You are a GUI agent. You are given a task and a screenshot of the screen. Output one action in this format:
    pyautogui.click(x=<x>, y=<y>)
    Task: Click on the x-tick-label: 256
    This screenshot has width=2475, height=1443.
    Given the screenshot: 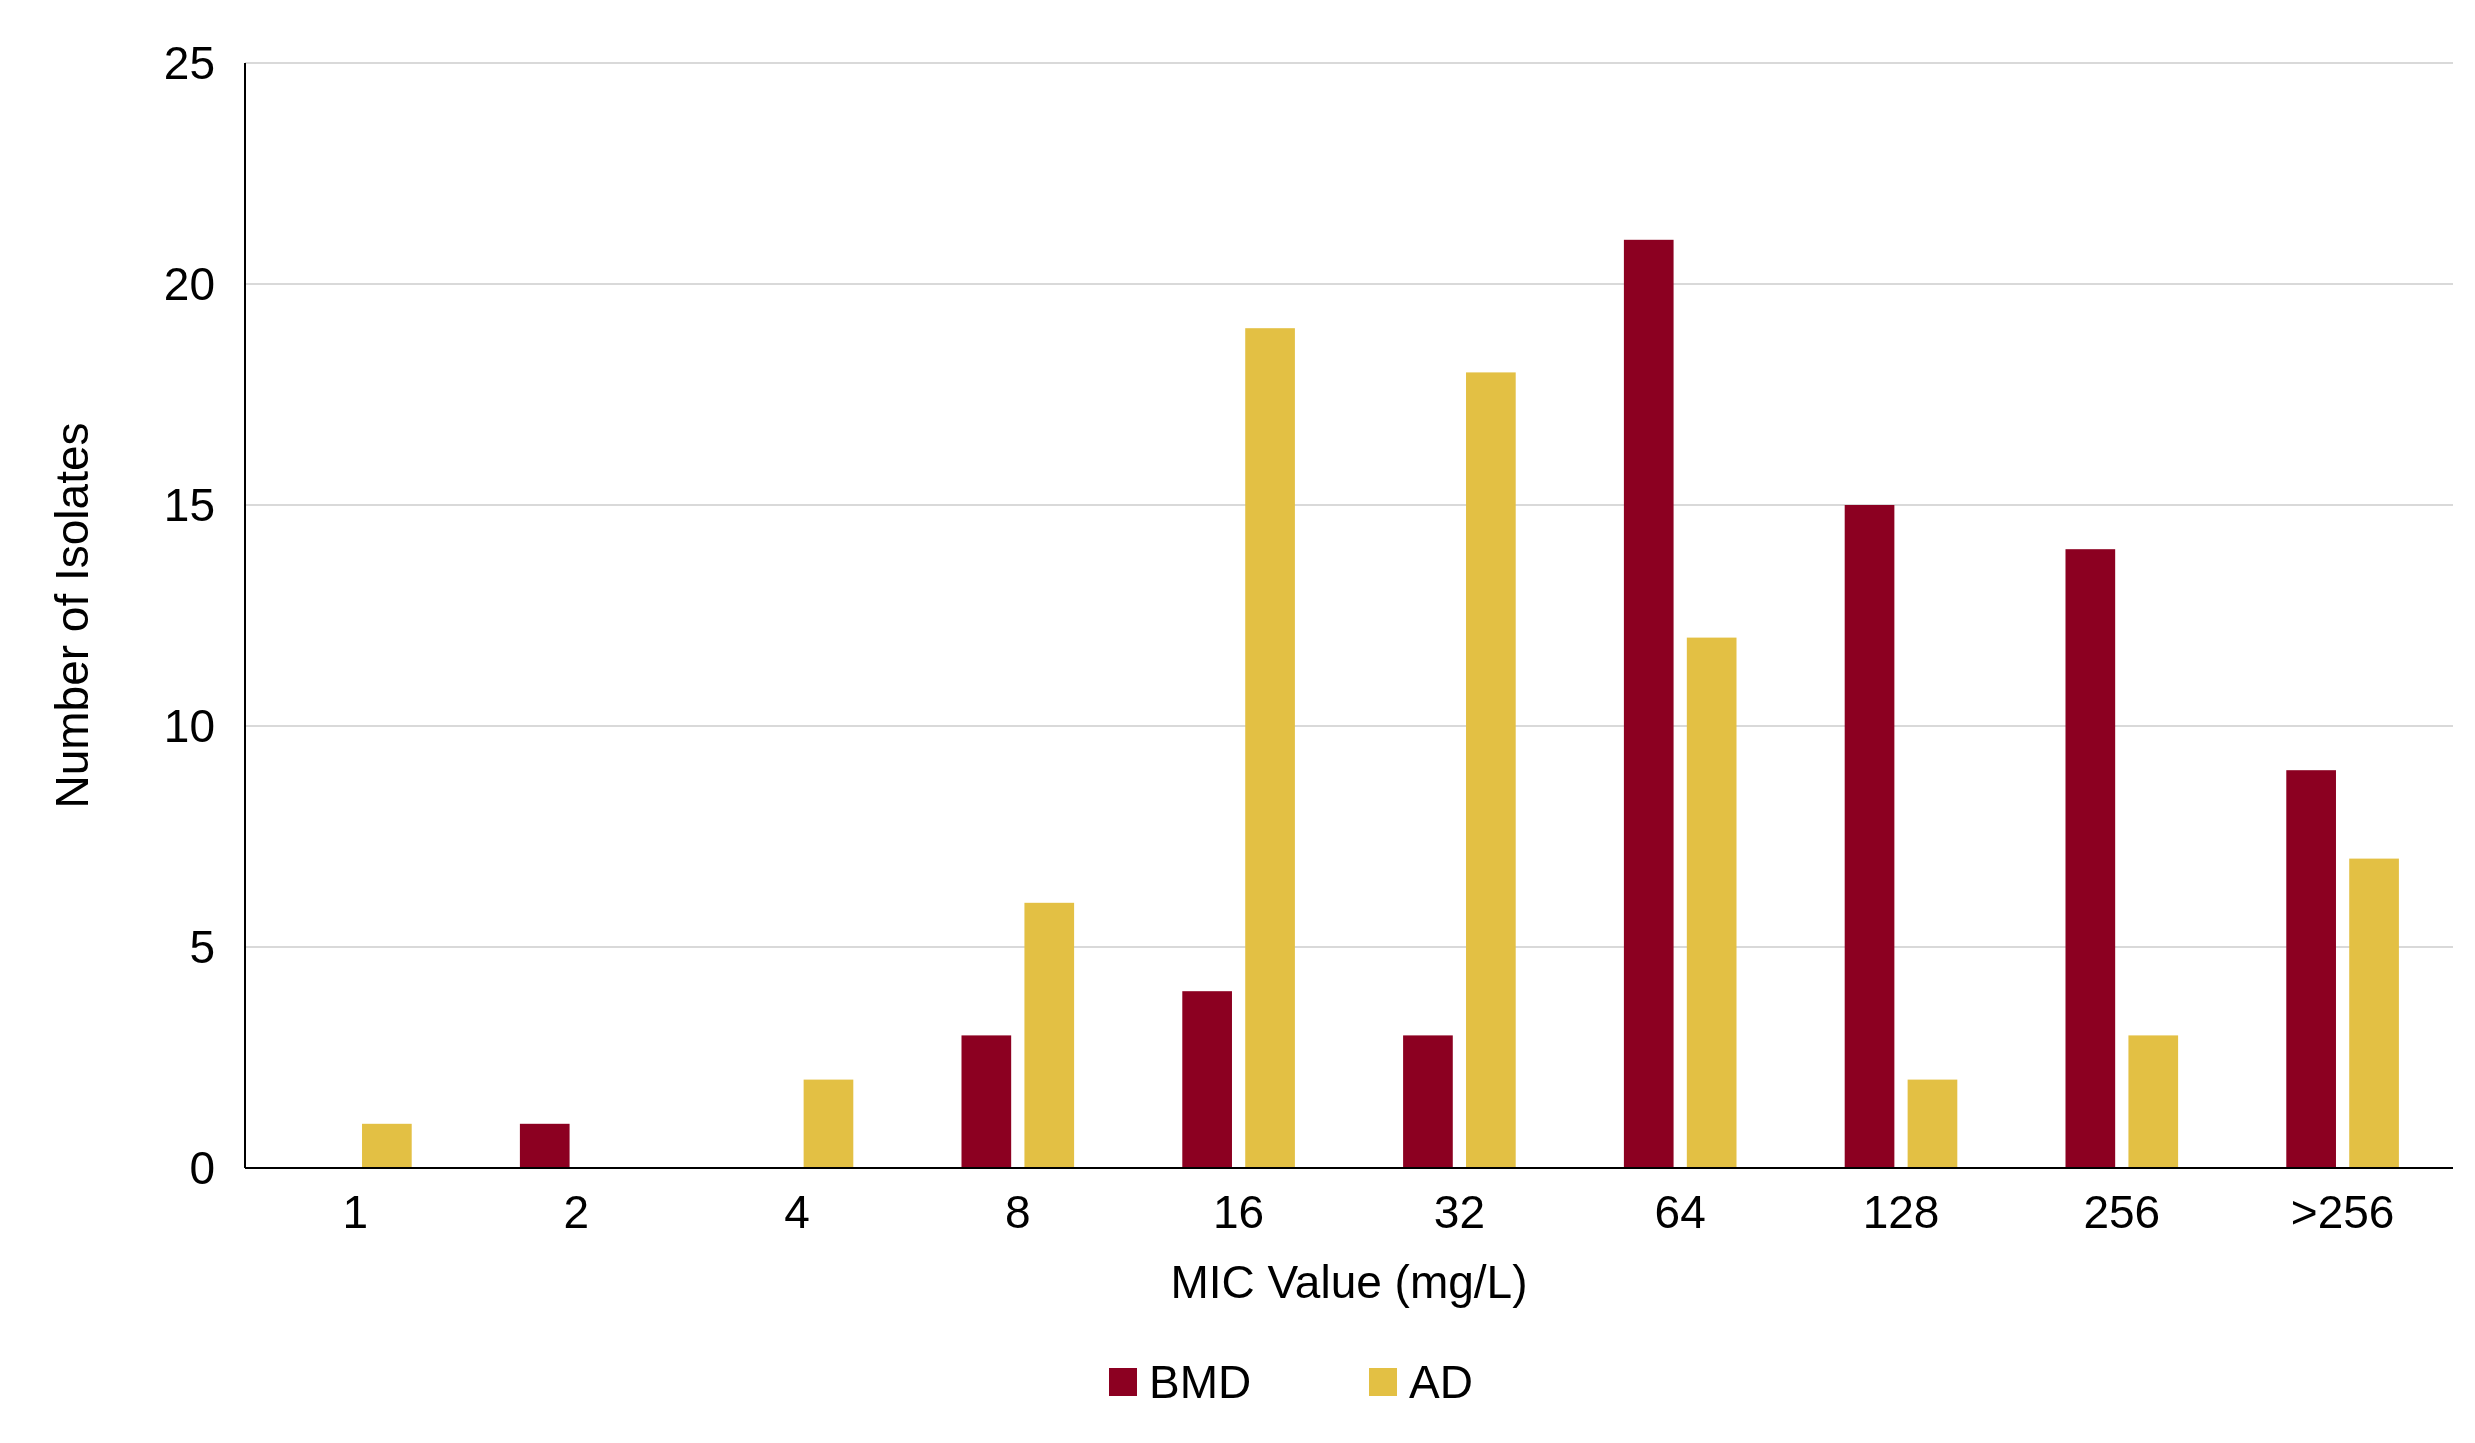 What is the action you would take?
    pyautogui.click(x=2122, y=1212)
    